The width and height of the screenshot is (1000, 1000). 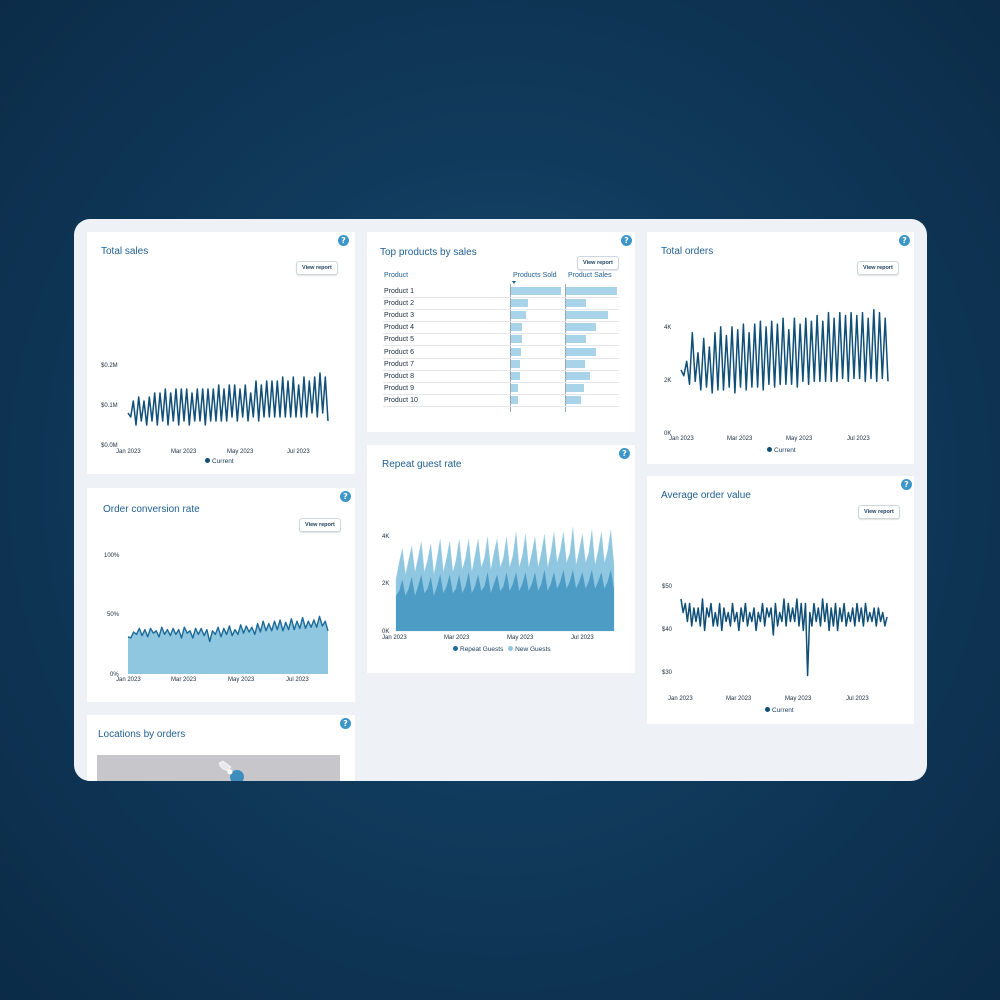 What do you see at coordinates (455, 648) in the screenshot?
I see `legend-dot` at bounding box center [455, 648].